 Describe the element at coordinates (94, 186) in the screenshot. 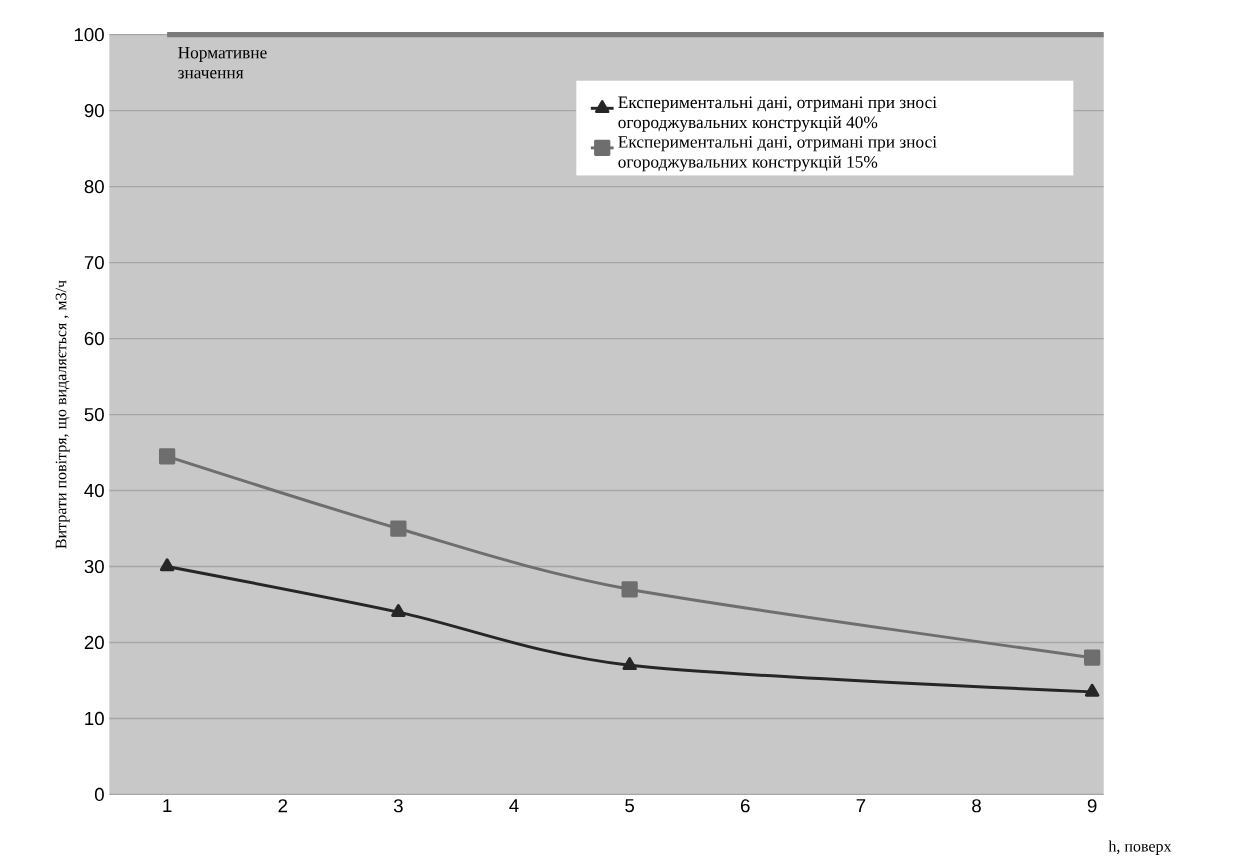

I see `y-tick-label: 80` at that location.